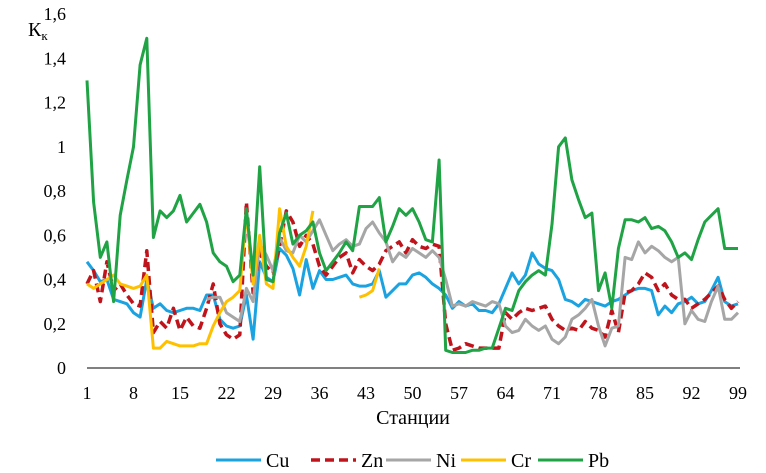 The image size is (766, 473). What do you see at coordinates (369, 283) in the screenshot?
I see `series-line-cr` at bounding box center [369, 283].